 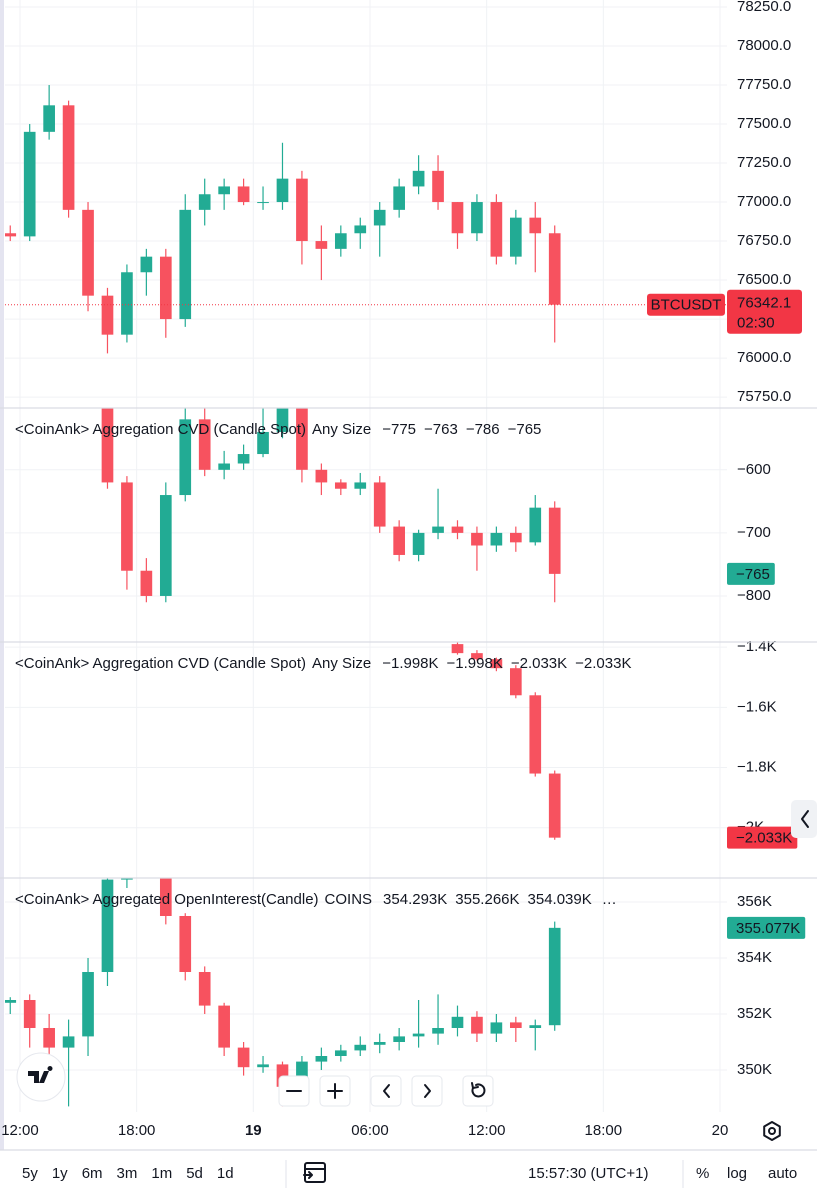 What do you see at coordinates (764, 7) in the screenshot?
I see `y-tick-label: 78250.0` at bounding box center [764, 7].